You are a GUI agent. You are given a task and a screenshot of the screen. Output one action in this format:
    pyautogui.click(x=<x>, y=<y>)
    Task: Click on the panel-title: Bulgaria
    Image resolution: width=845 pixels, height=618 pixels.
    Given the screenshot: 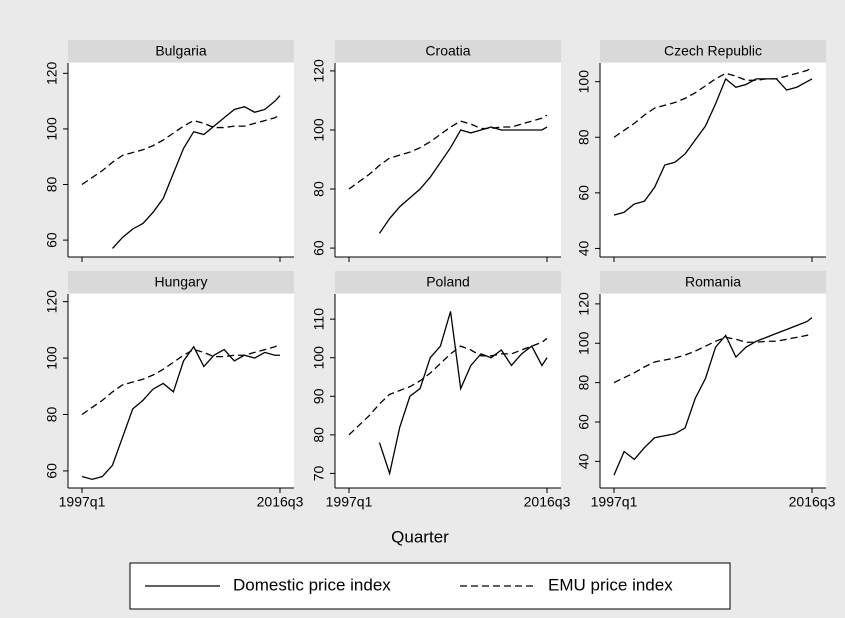 What is the action you would take?
    pyautogui.click(x=181, y=51)
    